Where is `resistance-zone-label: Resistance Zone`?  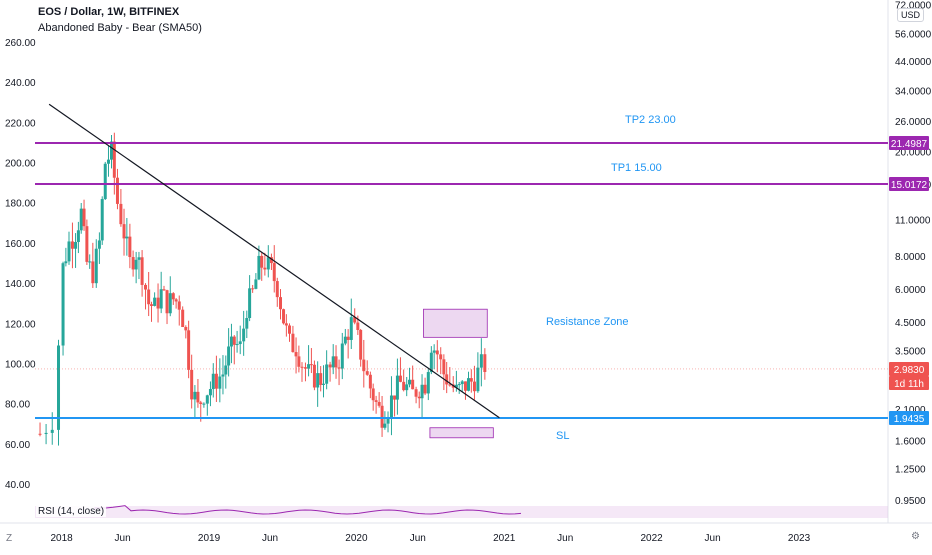
resistance-zone-label: Resistance Zone is located at coordinates (587, 322).